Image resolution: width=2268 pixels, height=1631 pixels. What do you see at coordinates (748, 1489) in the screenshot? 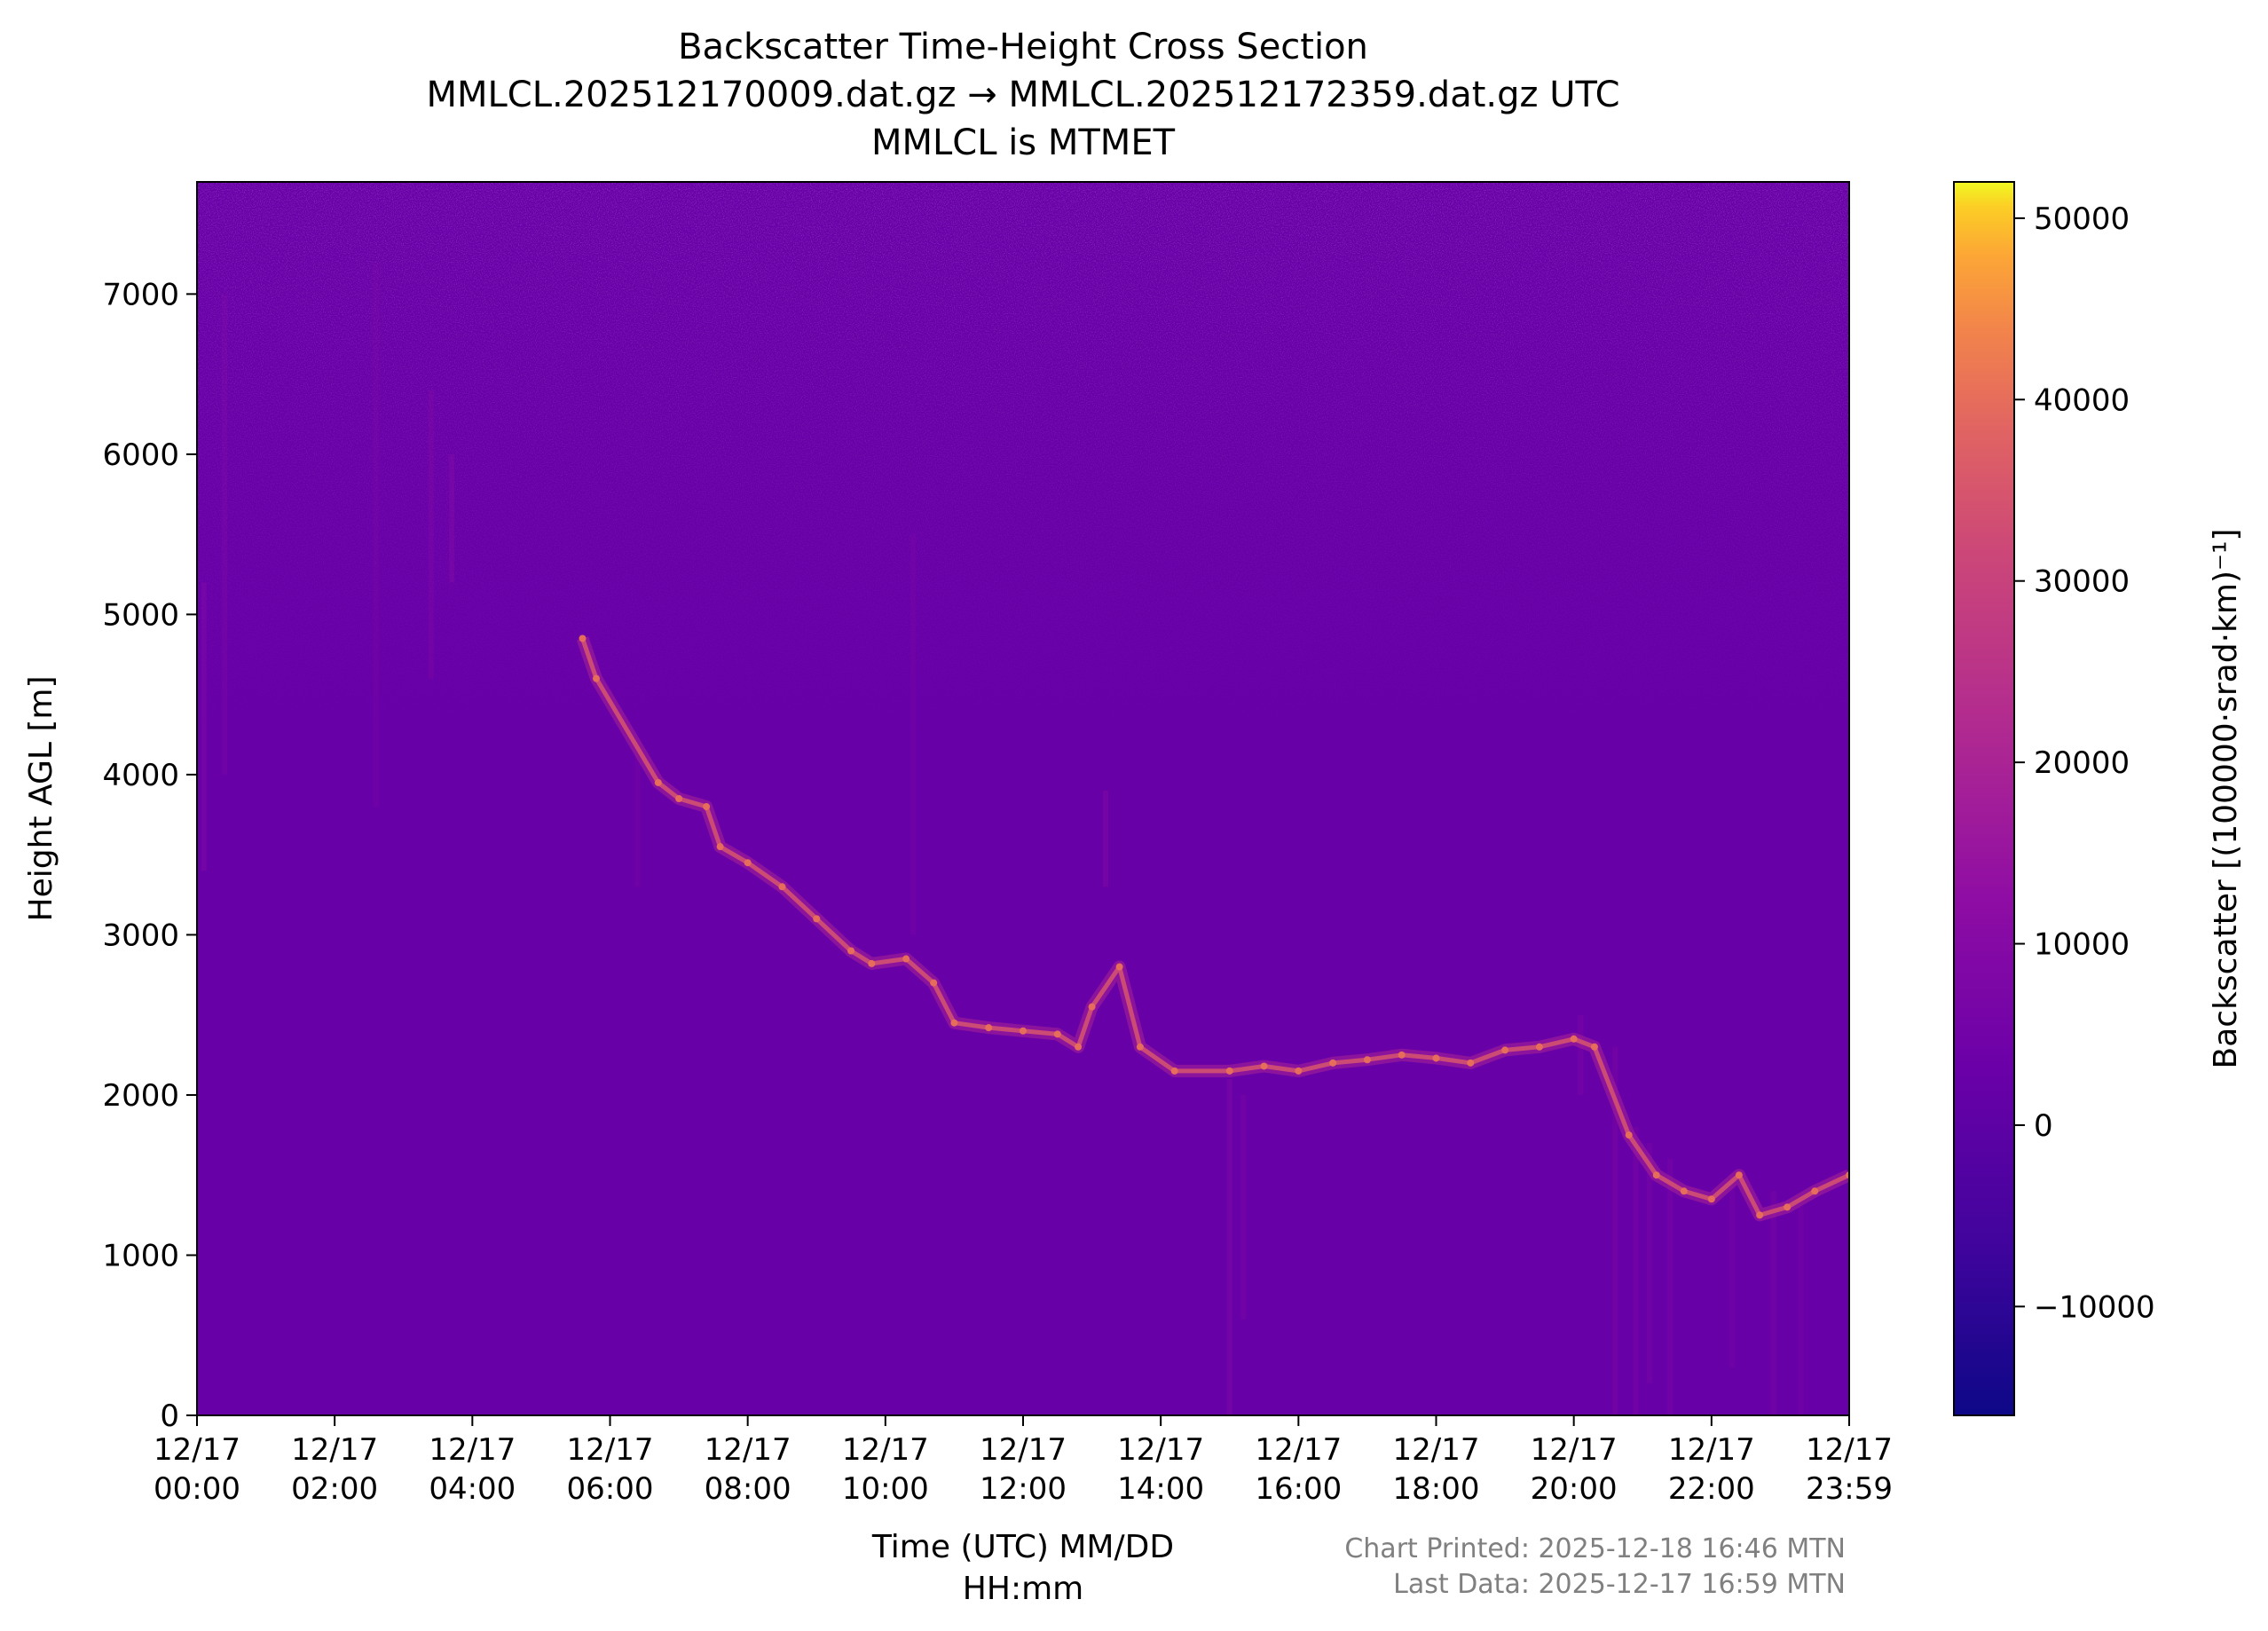
I see `x-tick-time: 08:00` at bounding box center [748, 1489].